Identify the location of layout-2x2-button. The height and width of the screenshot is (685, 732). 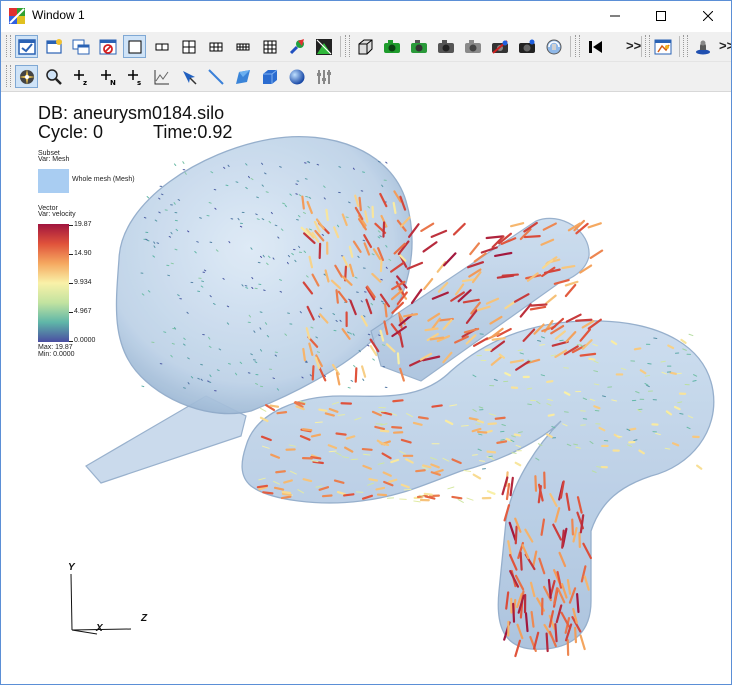
(188, 46).